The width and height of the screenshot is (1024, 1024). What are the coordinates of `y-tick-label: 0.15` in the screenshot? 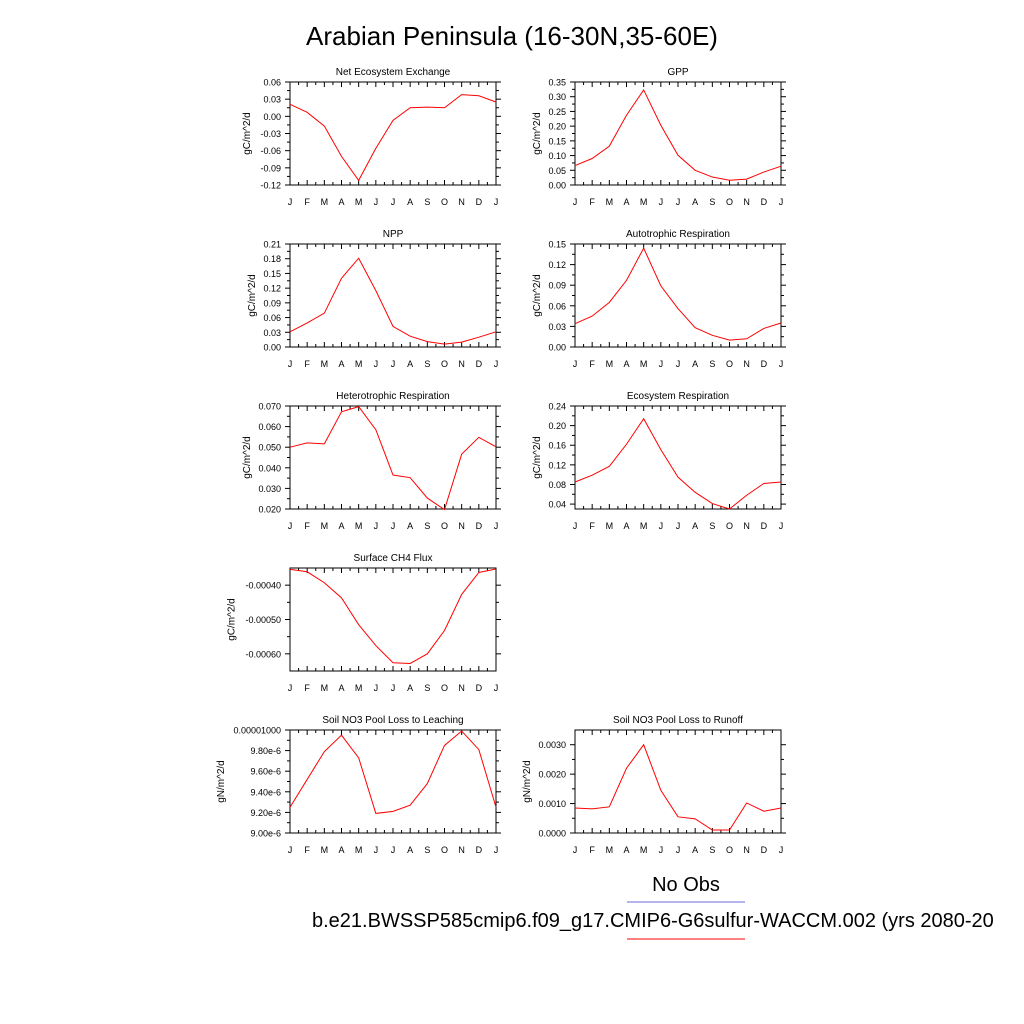 It's located at (557, 141).